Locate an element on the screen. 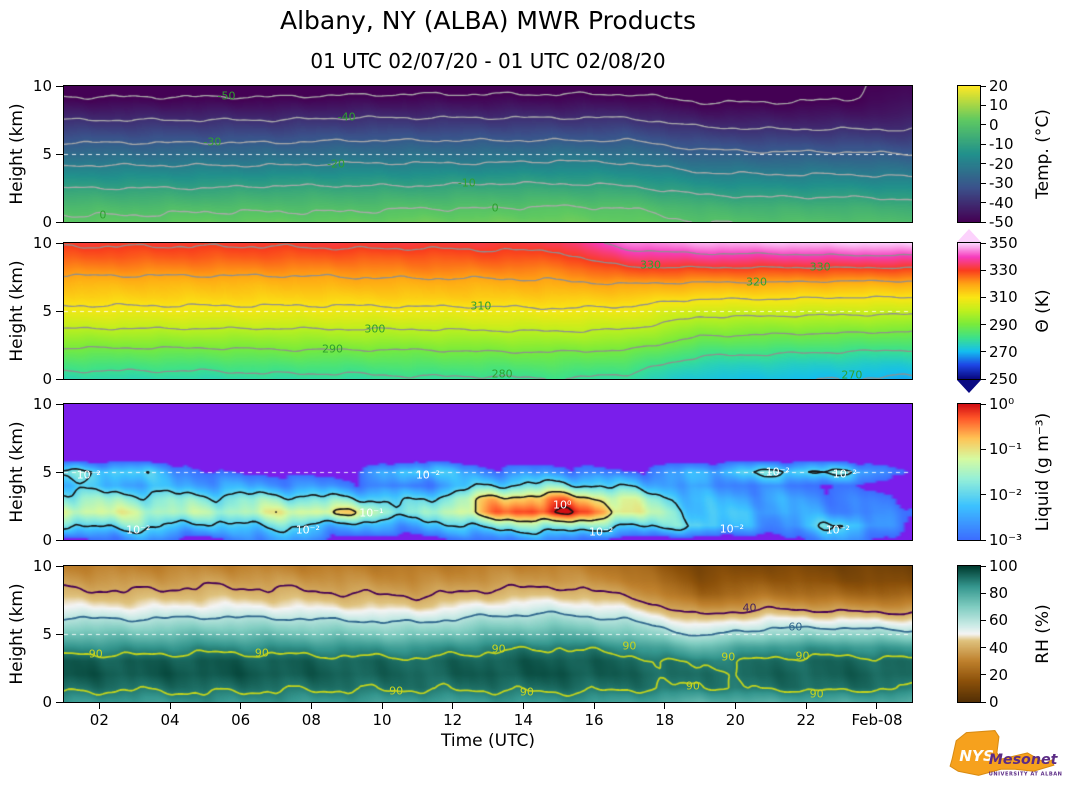  colorbar-tick-label: 350 is located at coordinates (1003, 243).